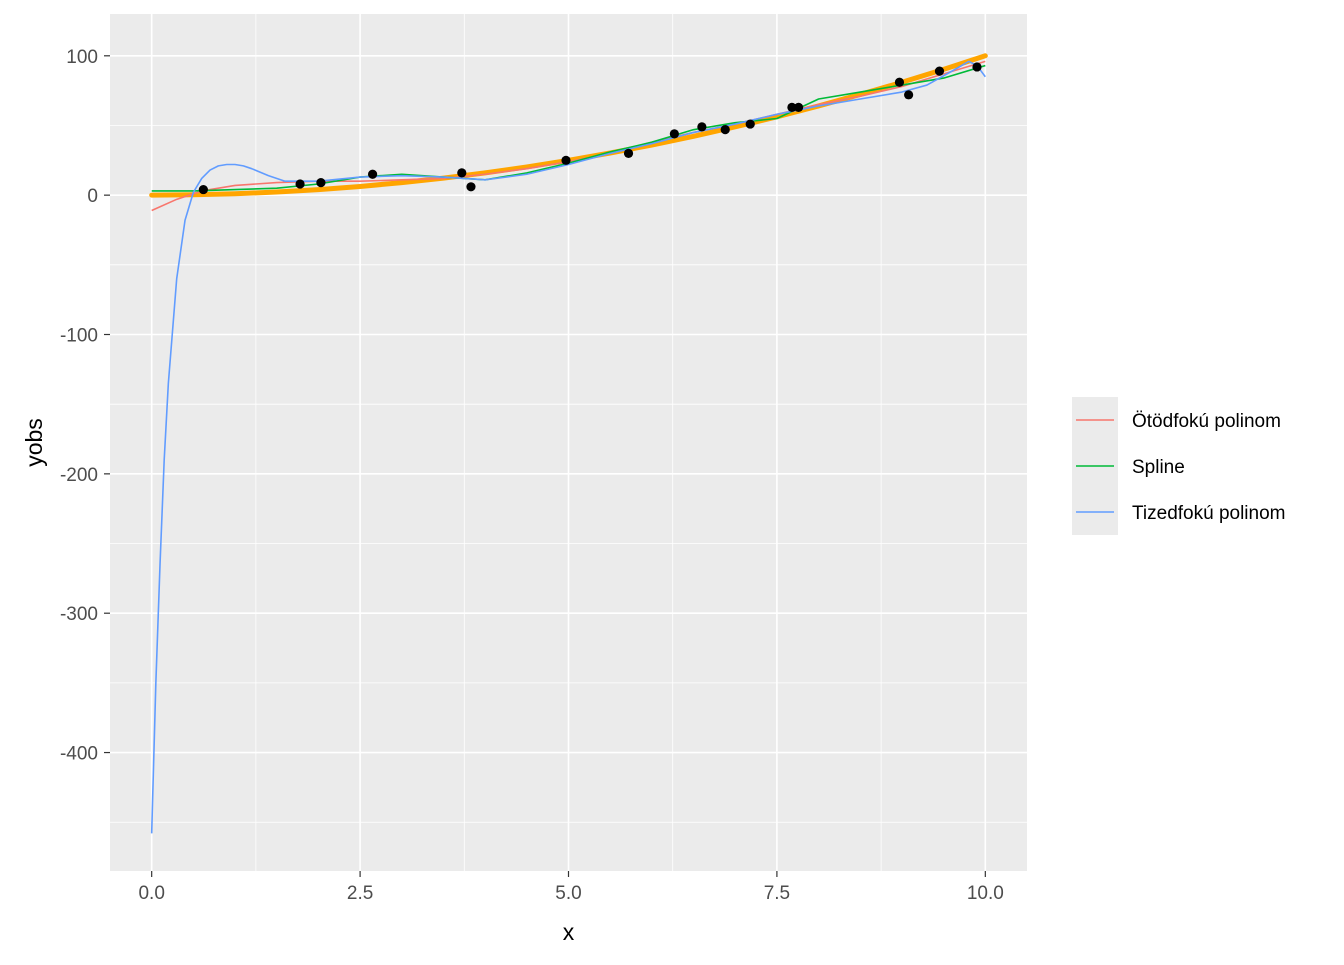  I want to click on x-tick-label: 5.0, so click(568, 893).